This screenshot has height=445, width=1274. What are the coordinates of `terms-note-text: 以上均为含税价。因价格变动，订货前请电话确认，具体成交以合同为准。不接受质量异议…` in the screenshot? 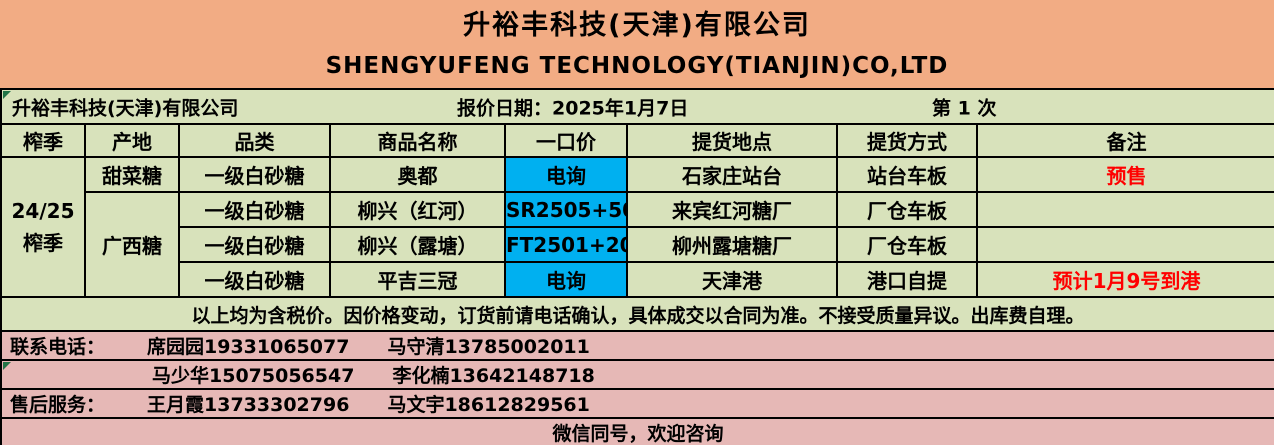 It's located at (638, 315).